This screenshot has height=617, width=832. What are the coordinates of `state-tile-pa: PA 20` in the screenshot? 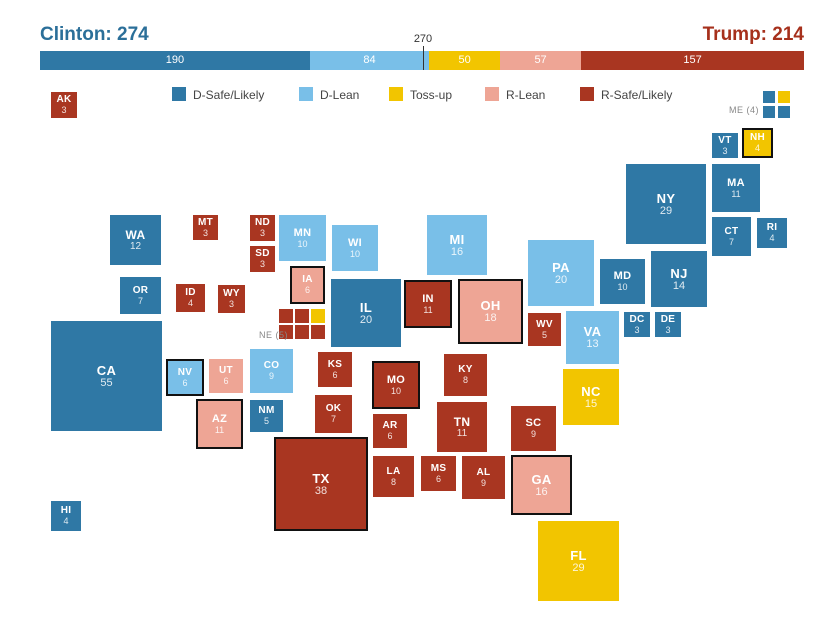 It's located at (561, 273).